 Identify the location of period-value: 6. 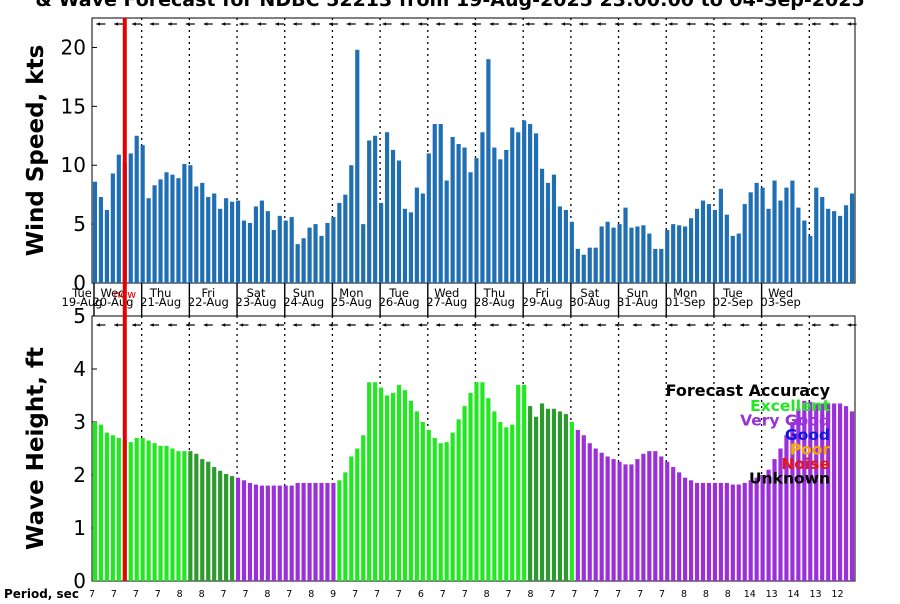
(421, 594).